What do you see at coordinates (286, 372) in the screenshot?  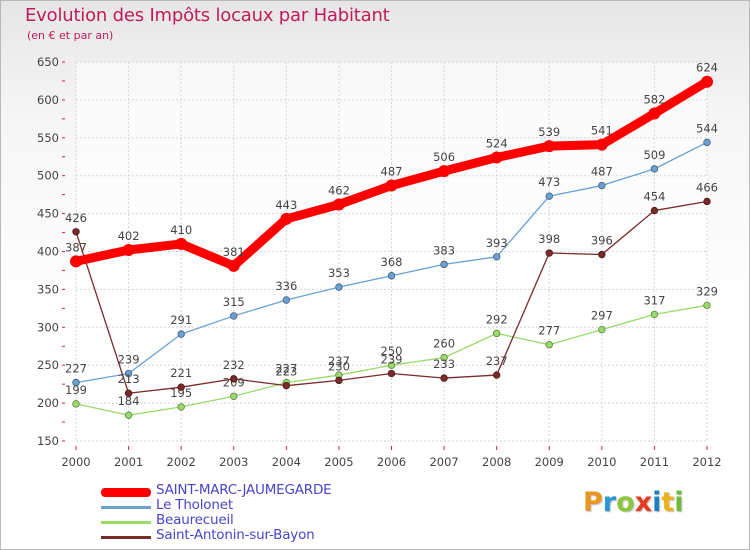 I see `data-label: 223` at bounding box center [286, 372].